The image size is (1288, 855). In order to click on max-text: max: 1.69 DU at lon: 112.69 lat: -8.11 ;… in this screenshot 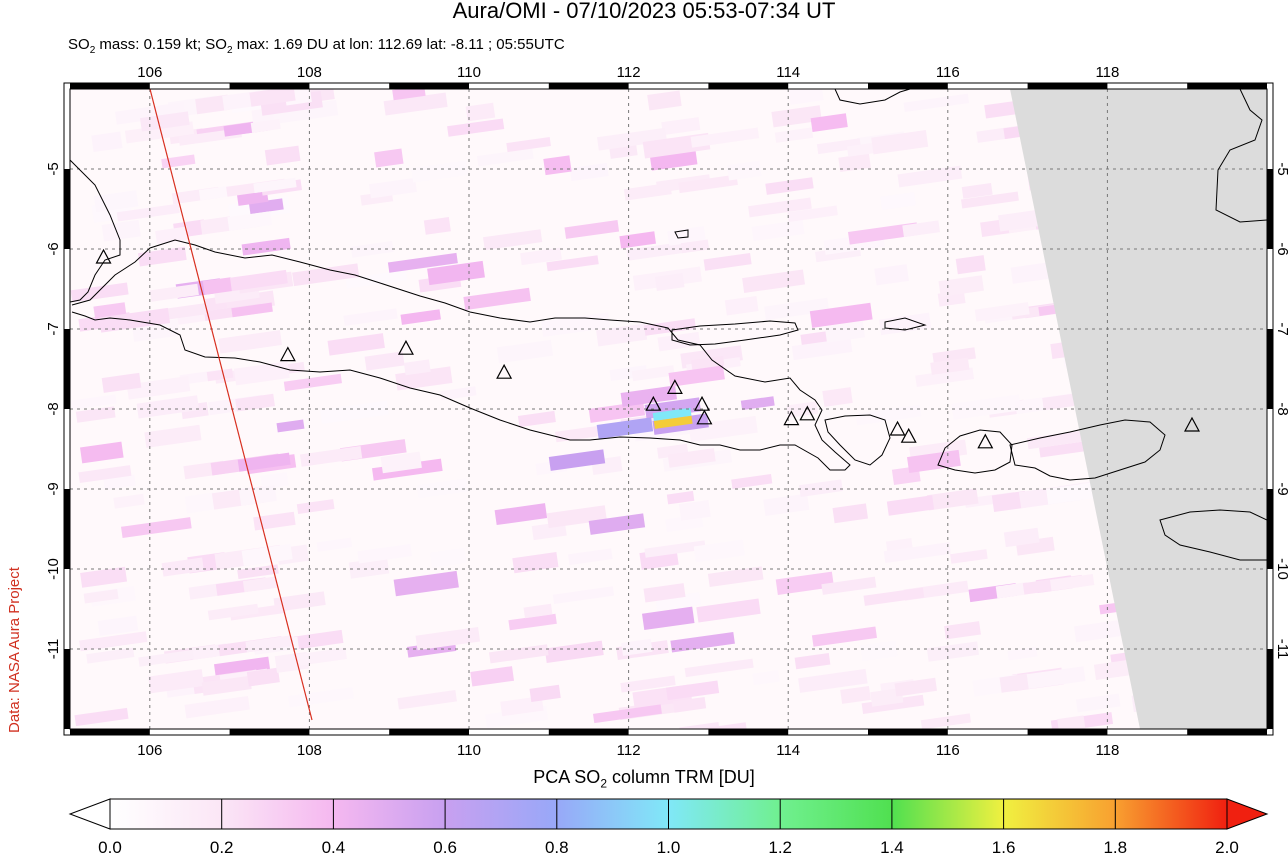, I will do `click(398, 44)`.